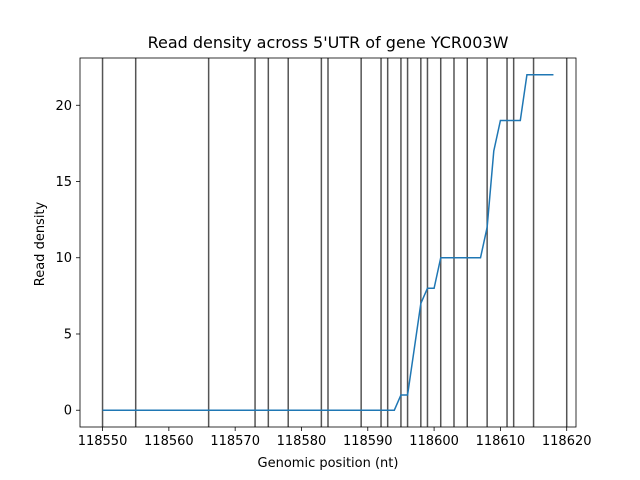 This screenshot has width=640, height=480. I want to click on y-tick-label: 5, so click(68, 334).